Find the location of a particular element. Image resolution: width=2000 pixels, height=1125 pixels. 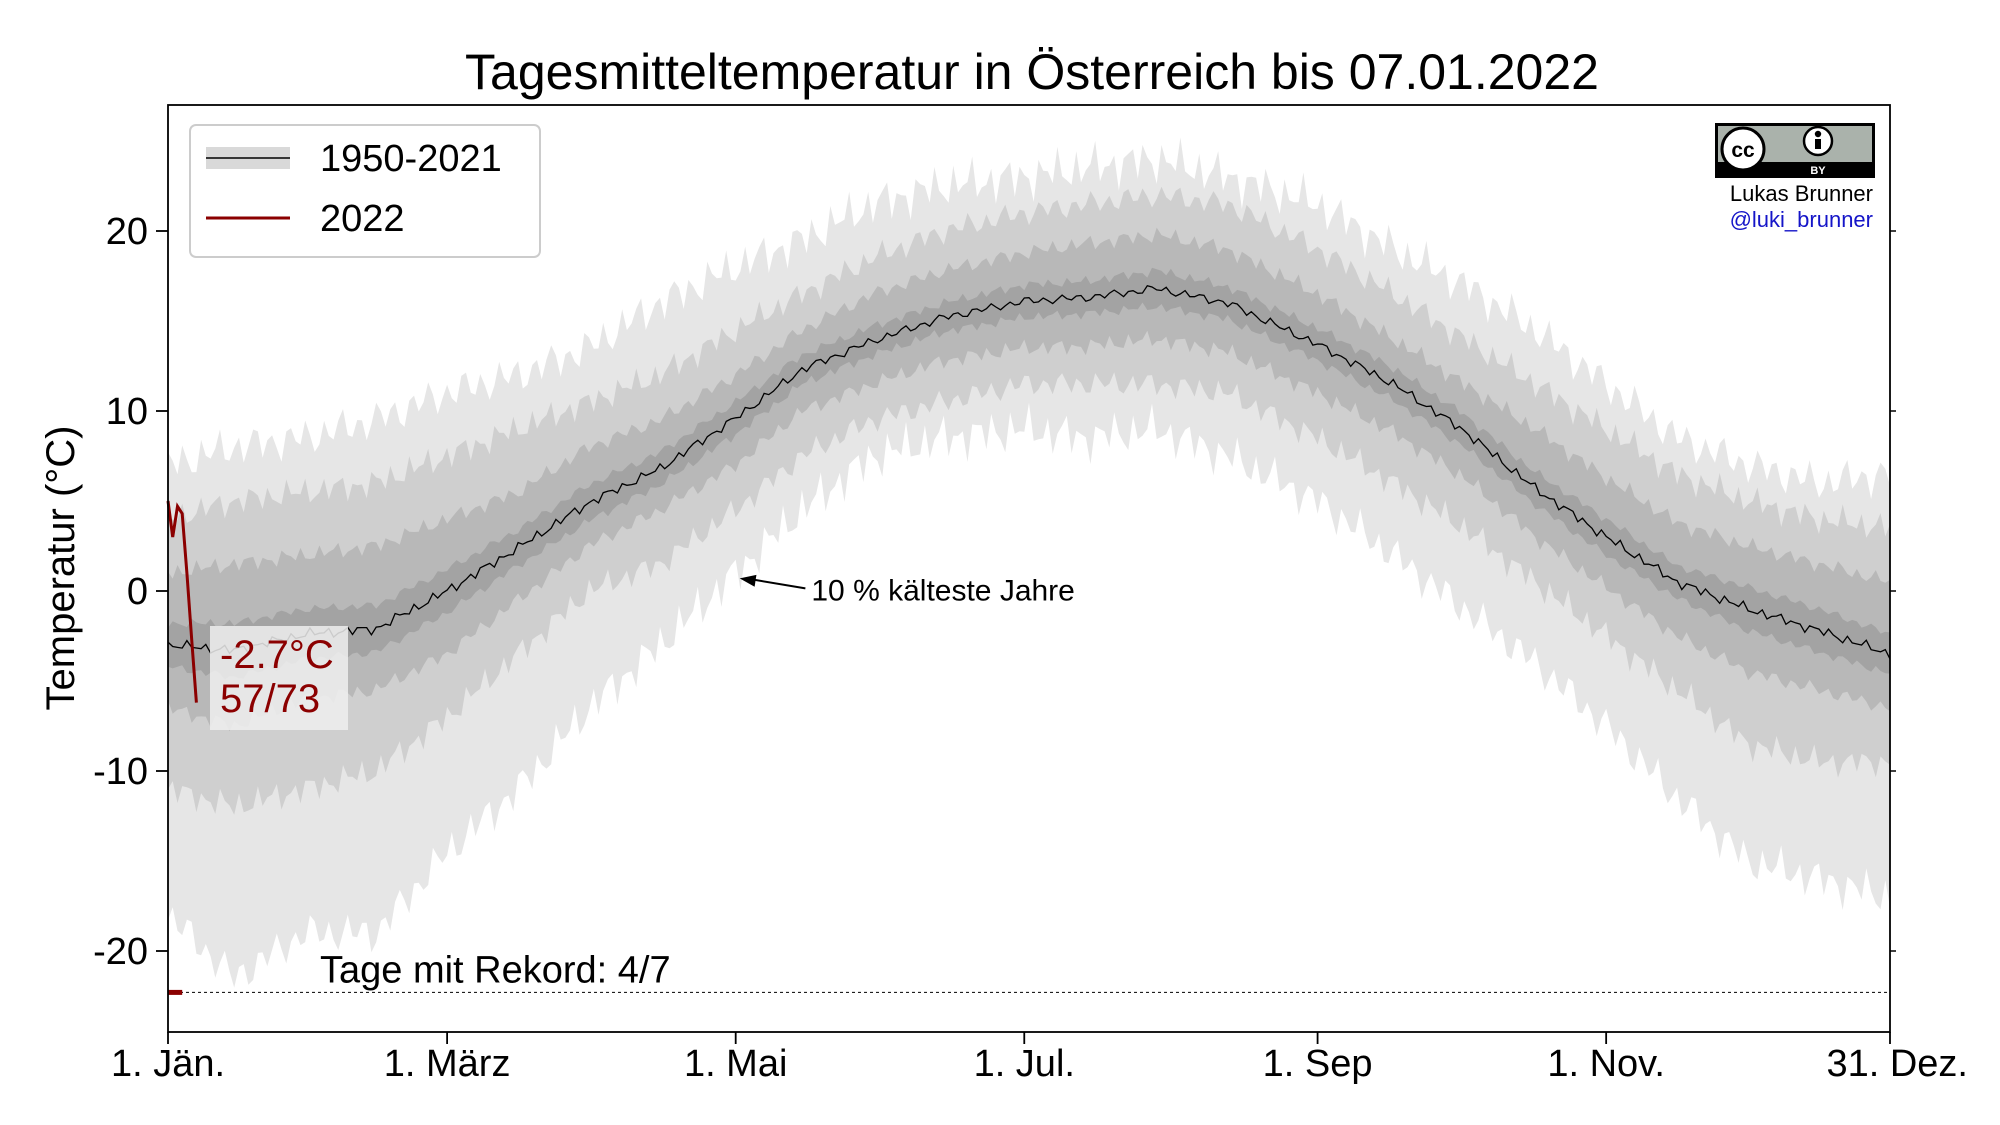

cc-by-license-badge: cc BY Lukas Brunner @luki_brunner is located at coordinates (1795, 177).